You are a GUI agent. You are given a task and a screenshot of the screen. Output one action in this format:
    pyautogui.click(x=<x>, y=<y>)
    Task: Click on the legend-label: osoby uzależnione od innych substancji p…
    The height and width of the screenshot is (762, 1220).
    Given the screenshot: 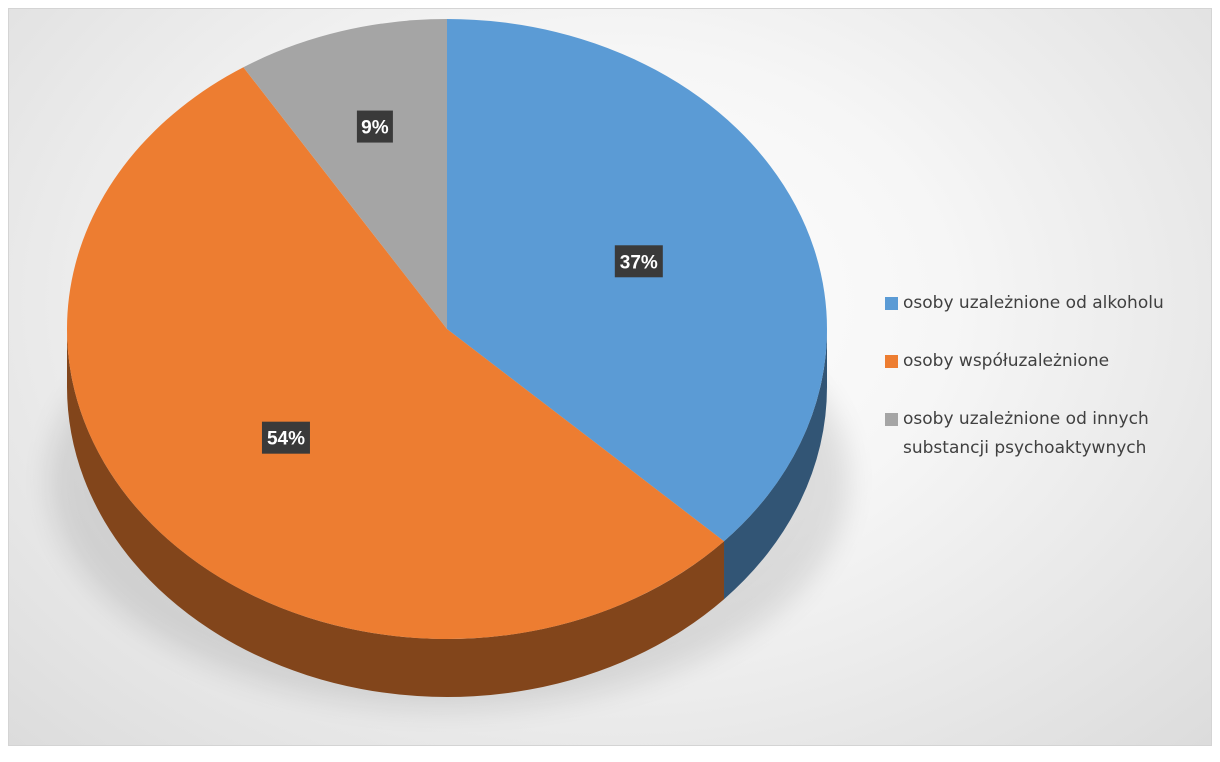 What is the action you would take?
    pyautogui.click(x=1026, y=433)
    